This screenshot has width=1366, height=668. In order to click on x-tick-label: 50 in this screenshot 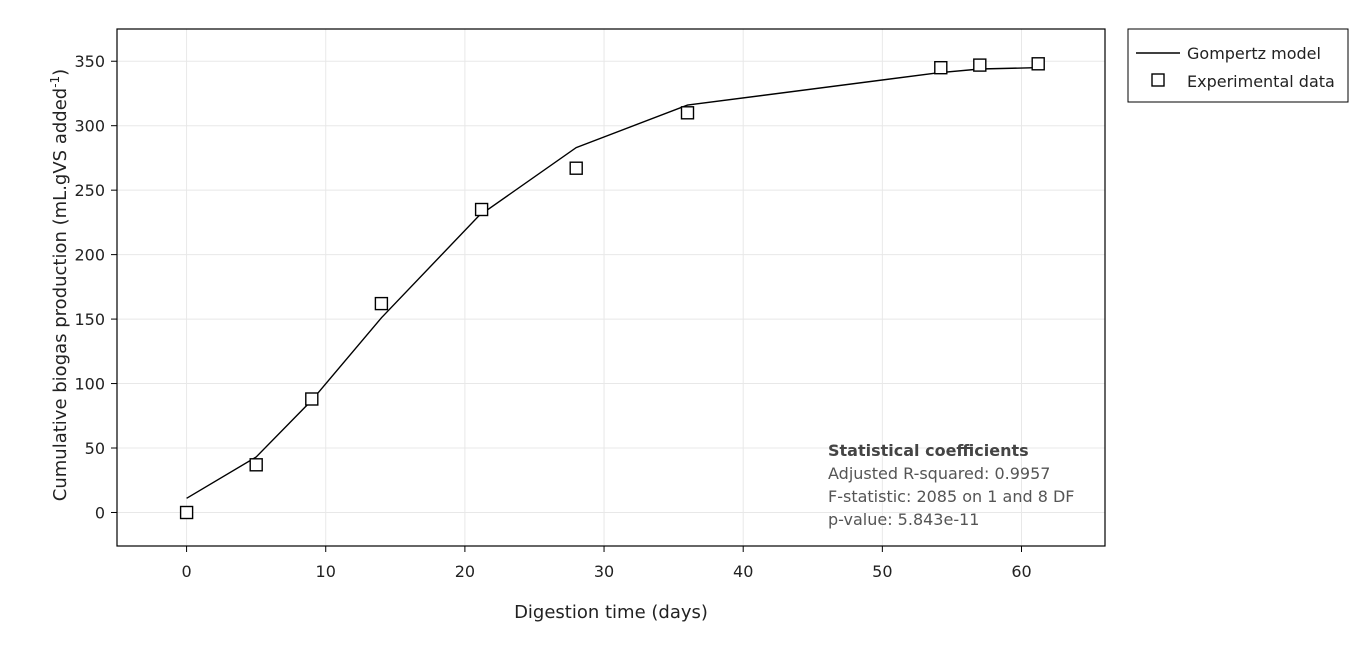, I will do `click(882, 571)`.